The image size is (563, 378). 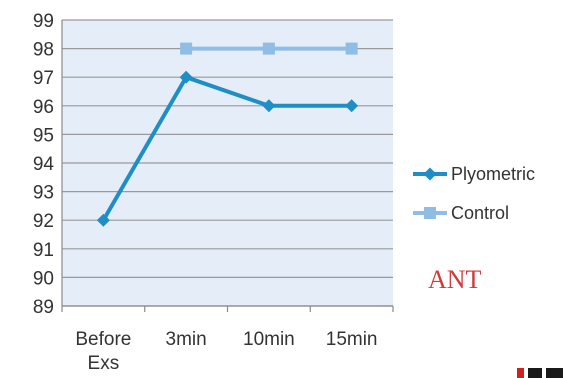 What do you see at coordinates (226, 351) in the screenshot?
I see `x-axis-ticks: Before Exs 3min 10min 15min` at bounding box center [226, 351].